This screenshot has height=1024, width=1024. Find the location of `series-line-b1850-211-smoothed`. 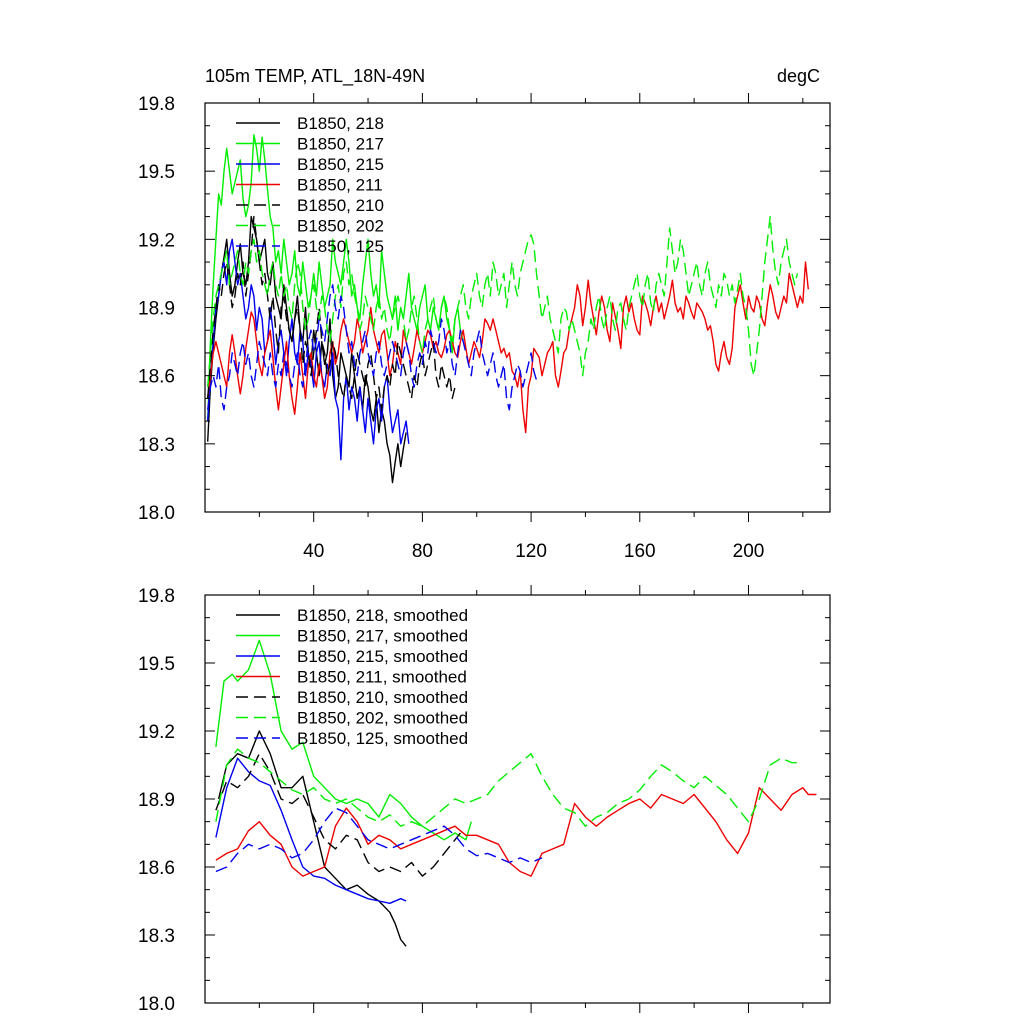

series-line-b1850-211-smoothed is located at coordinates (516, 832).